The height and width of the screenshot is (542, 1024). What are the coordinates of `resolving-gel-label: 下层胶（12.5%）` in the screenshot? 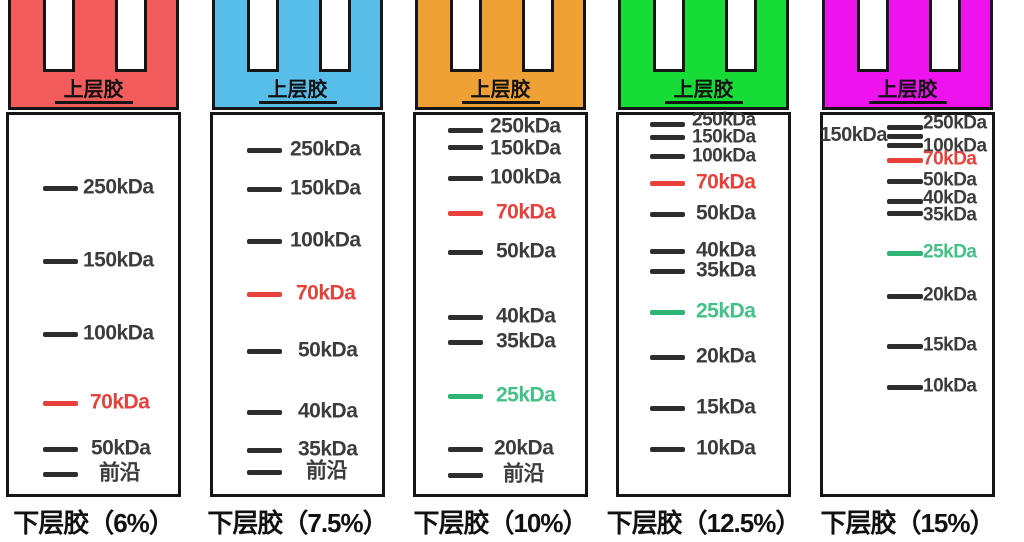 It's located at (704, 523).